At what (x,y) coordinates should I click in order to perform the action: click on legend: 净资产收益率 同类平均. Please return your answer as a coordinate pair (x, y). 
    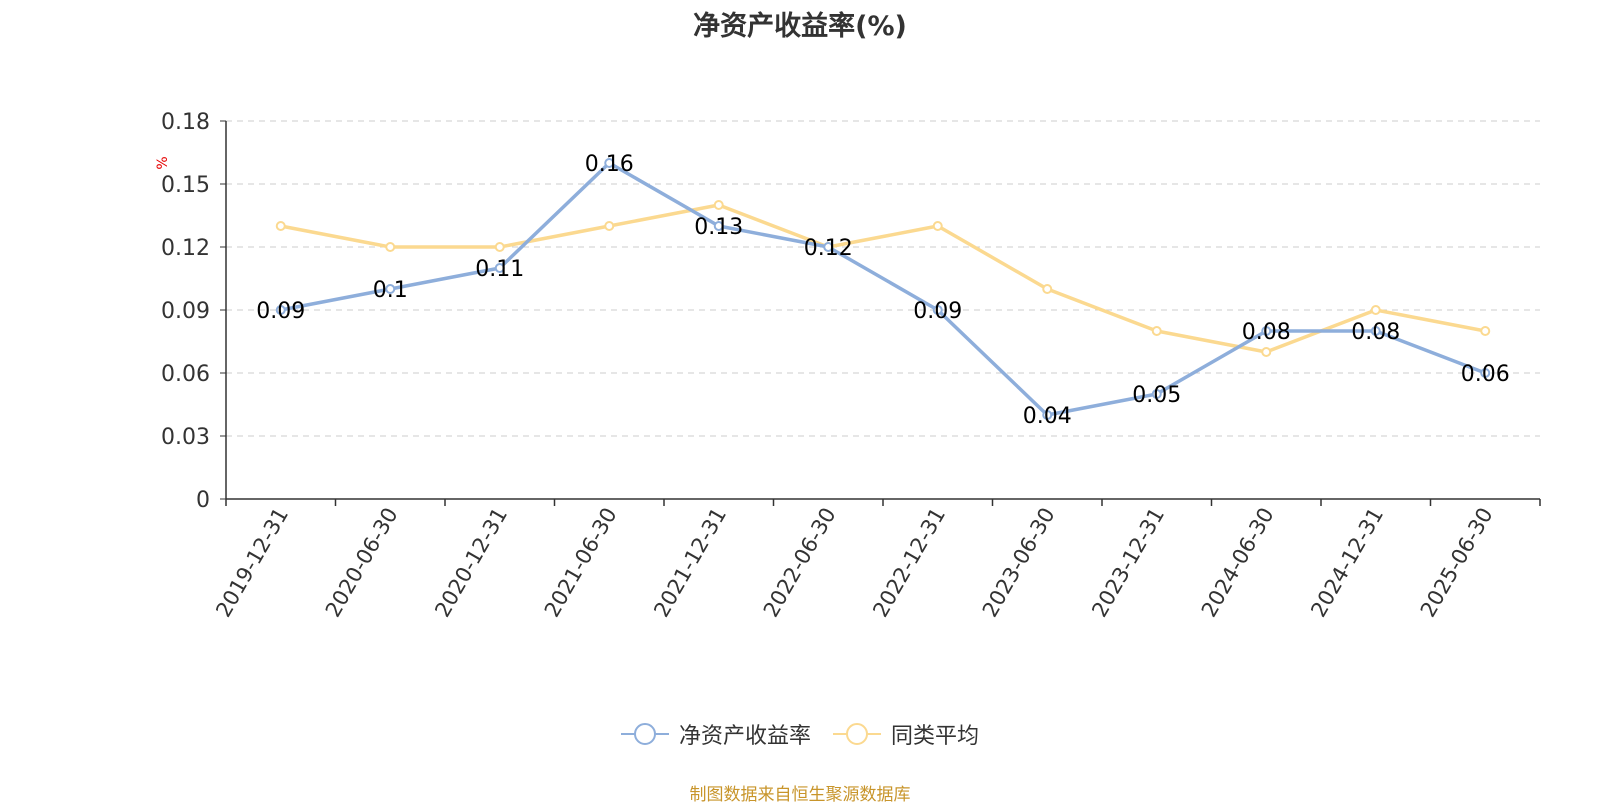
    Looking at the image, I should click on (800, 734).